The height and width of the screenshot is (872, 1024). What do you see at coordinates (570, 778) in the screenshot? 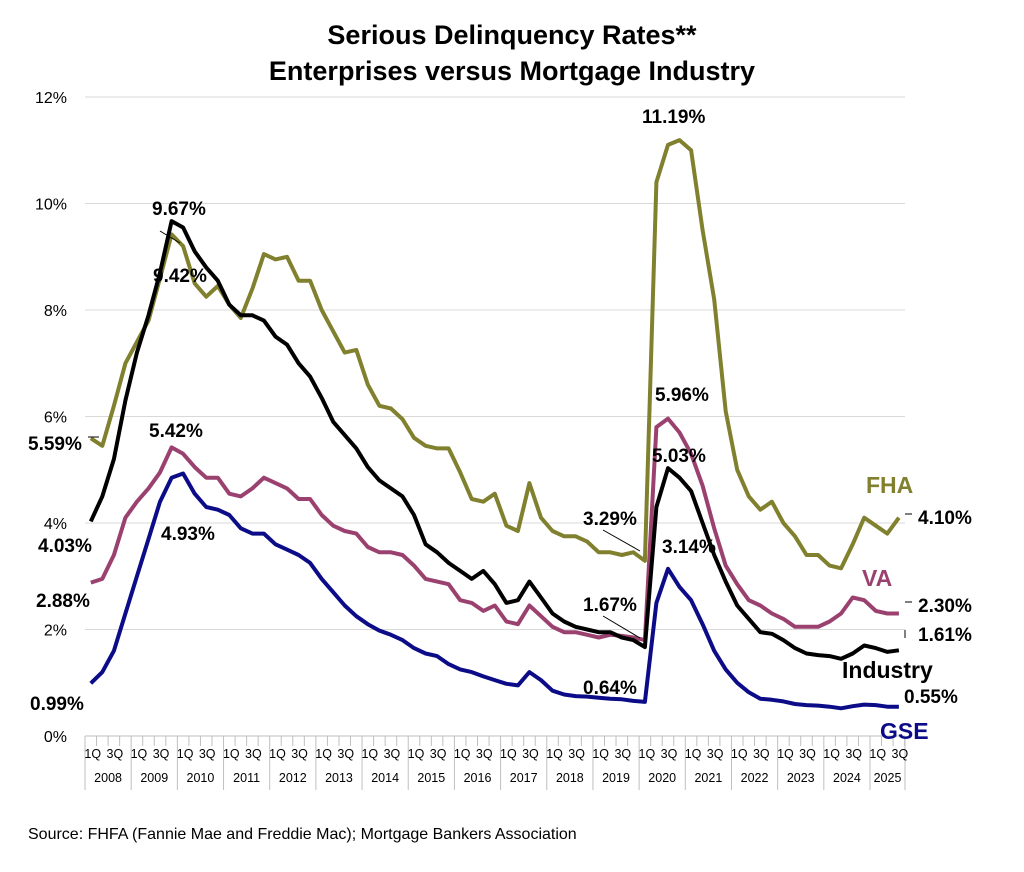
I see `x-year-label: 2018` at bounding box center [570, 778].